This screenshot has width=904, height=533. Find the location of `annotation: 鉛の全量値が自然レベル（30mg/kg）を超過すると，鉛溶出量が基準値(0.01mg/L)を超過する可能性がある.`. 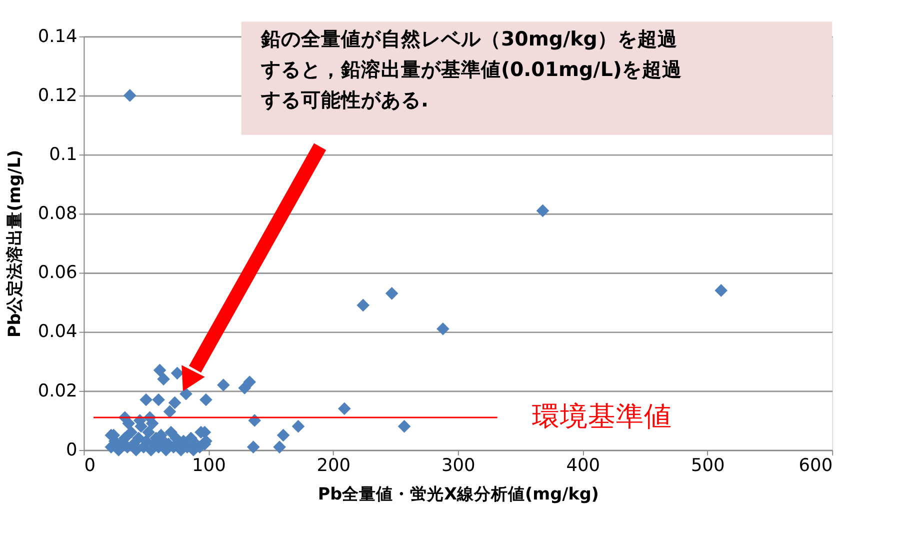

annotation: 鉛の全量値が自然レベル（30mg/kg）を超過すると，鉛溶出量が基準値(0.01mg/L)を超過する可能性がある. is located at coordinates (471, 69).